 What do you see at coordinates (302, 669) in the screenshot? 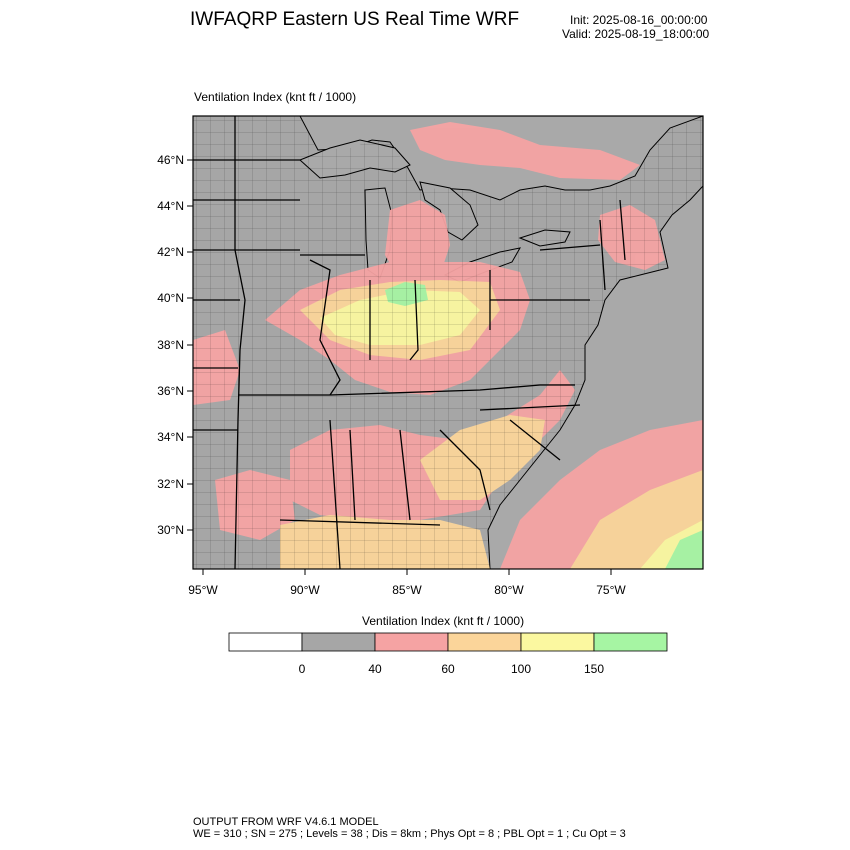
I see `colorbar-tick-label: 0` at bounding box center [302, 669].